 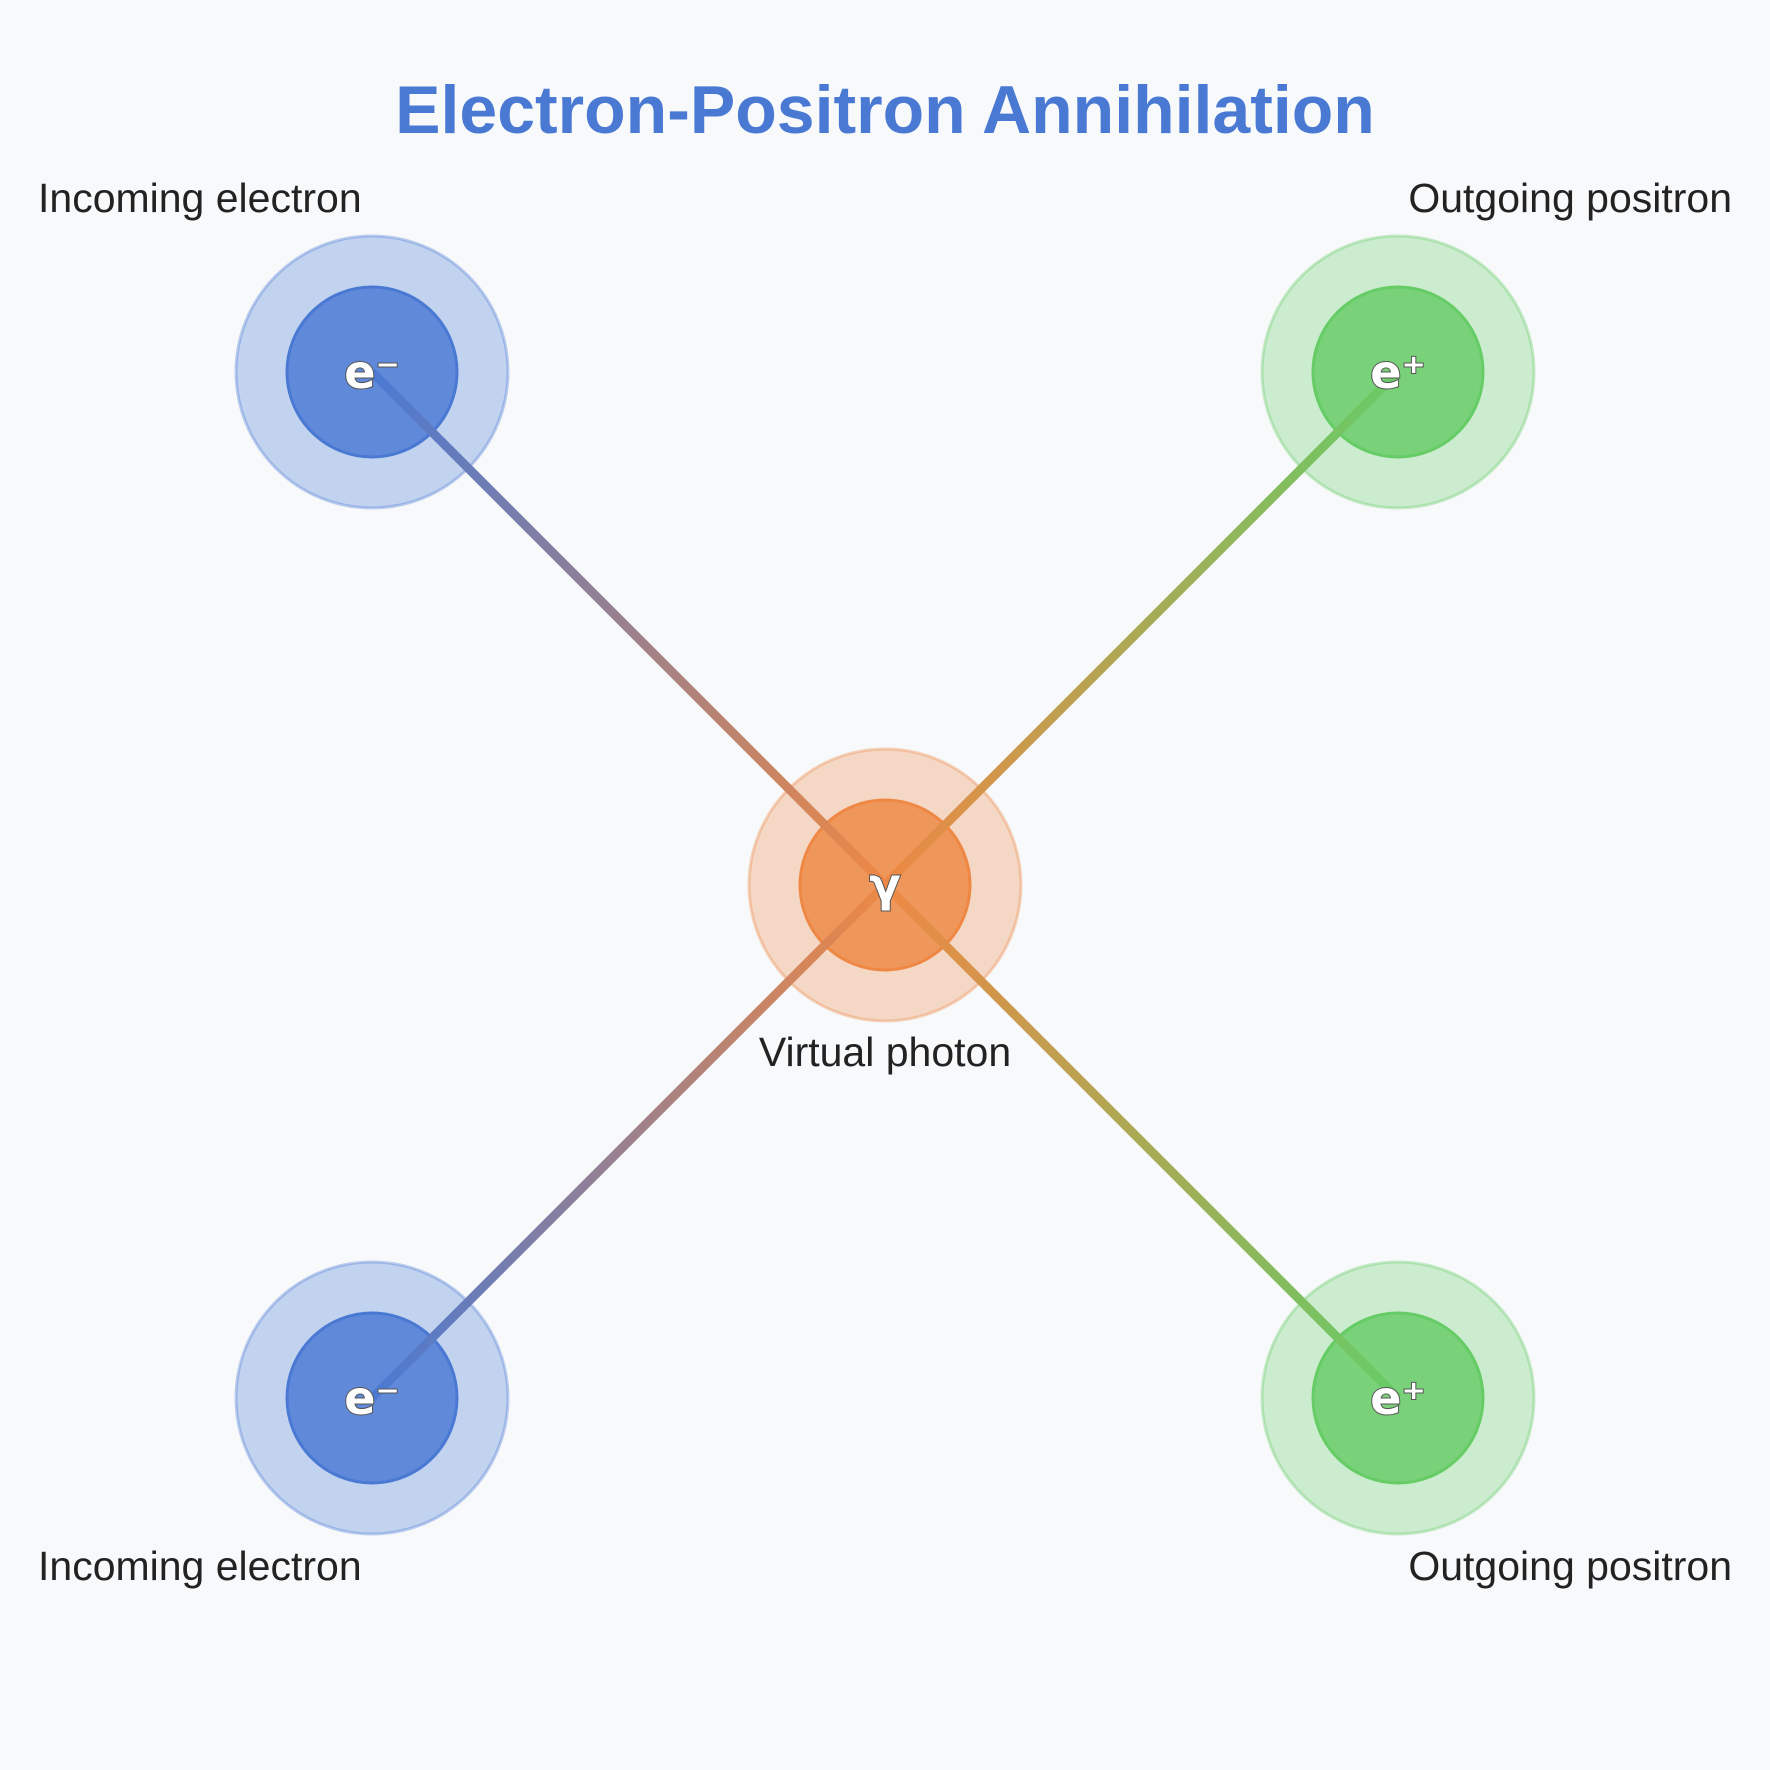 What do you see at coordinates (371, 1398) in the screenshot?
I see `electron-bottom-symbol: e⁻` at bounding box center [371, 1398].